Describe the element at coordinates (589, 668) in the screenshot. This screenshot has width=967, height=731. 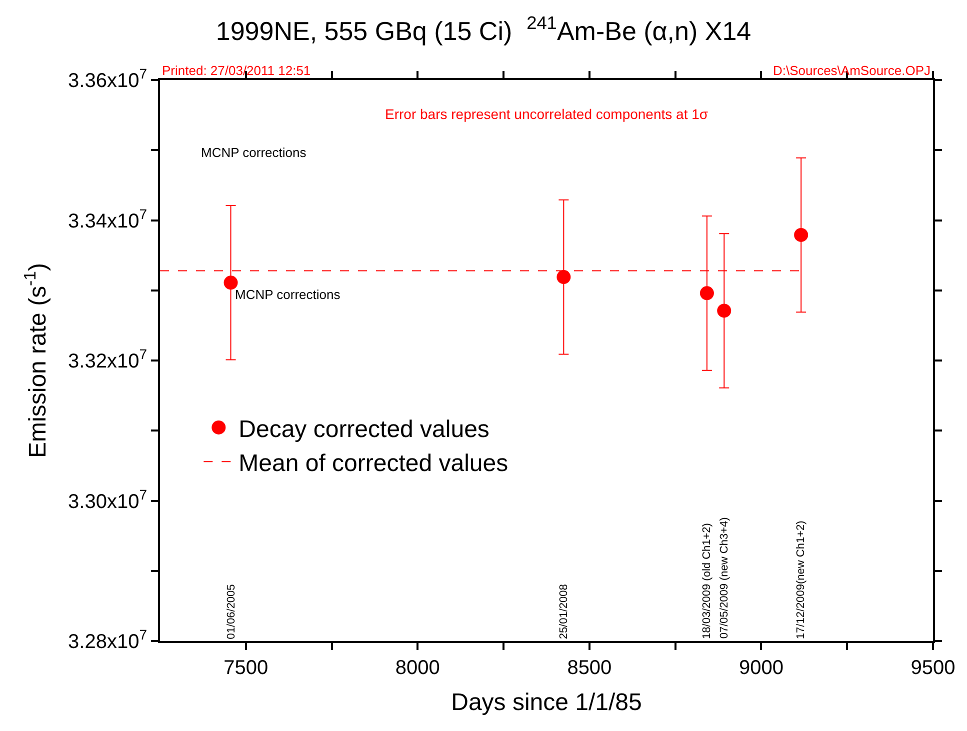
I see `x-tick-label: 8500` at that location.